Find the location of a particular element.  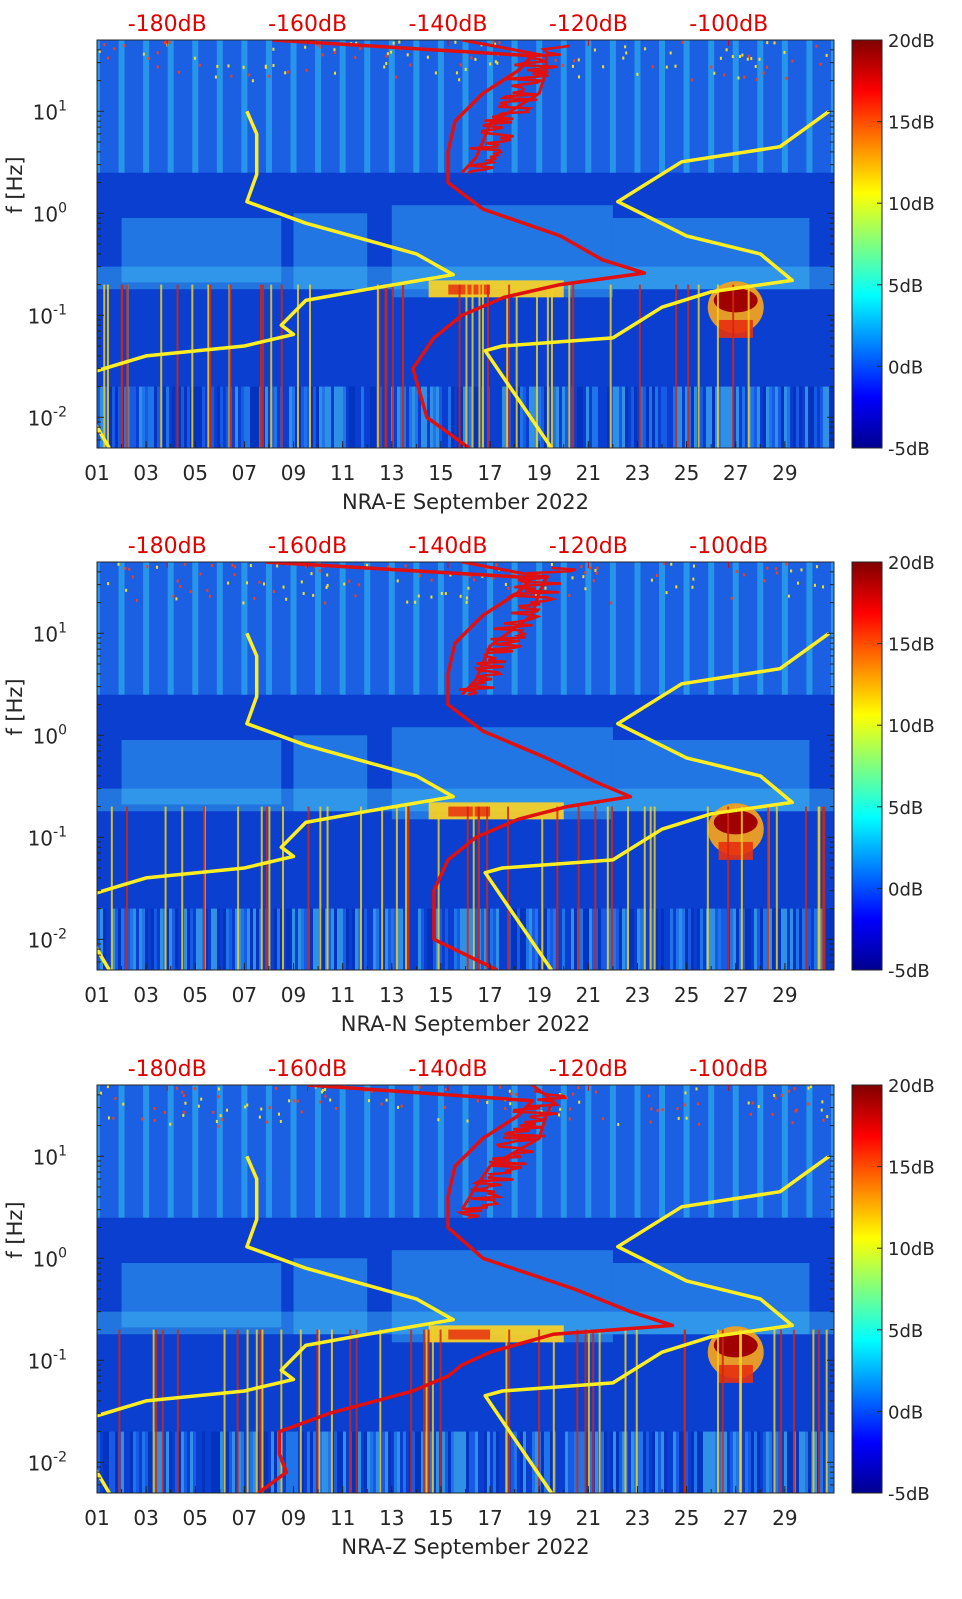

top-db-label: -160dB is located at coordinates (307, 546).